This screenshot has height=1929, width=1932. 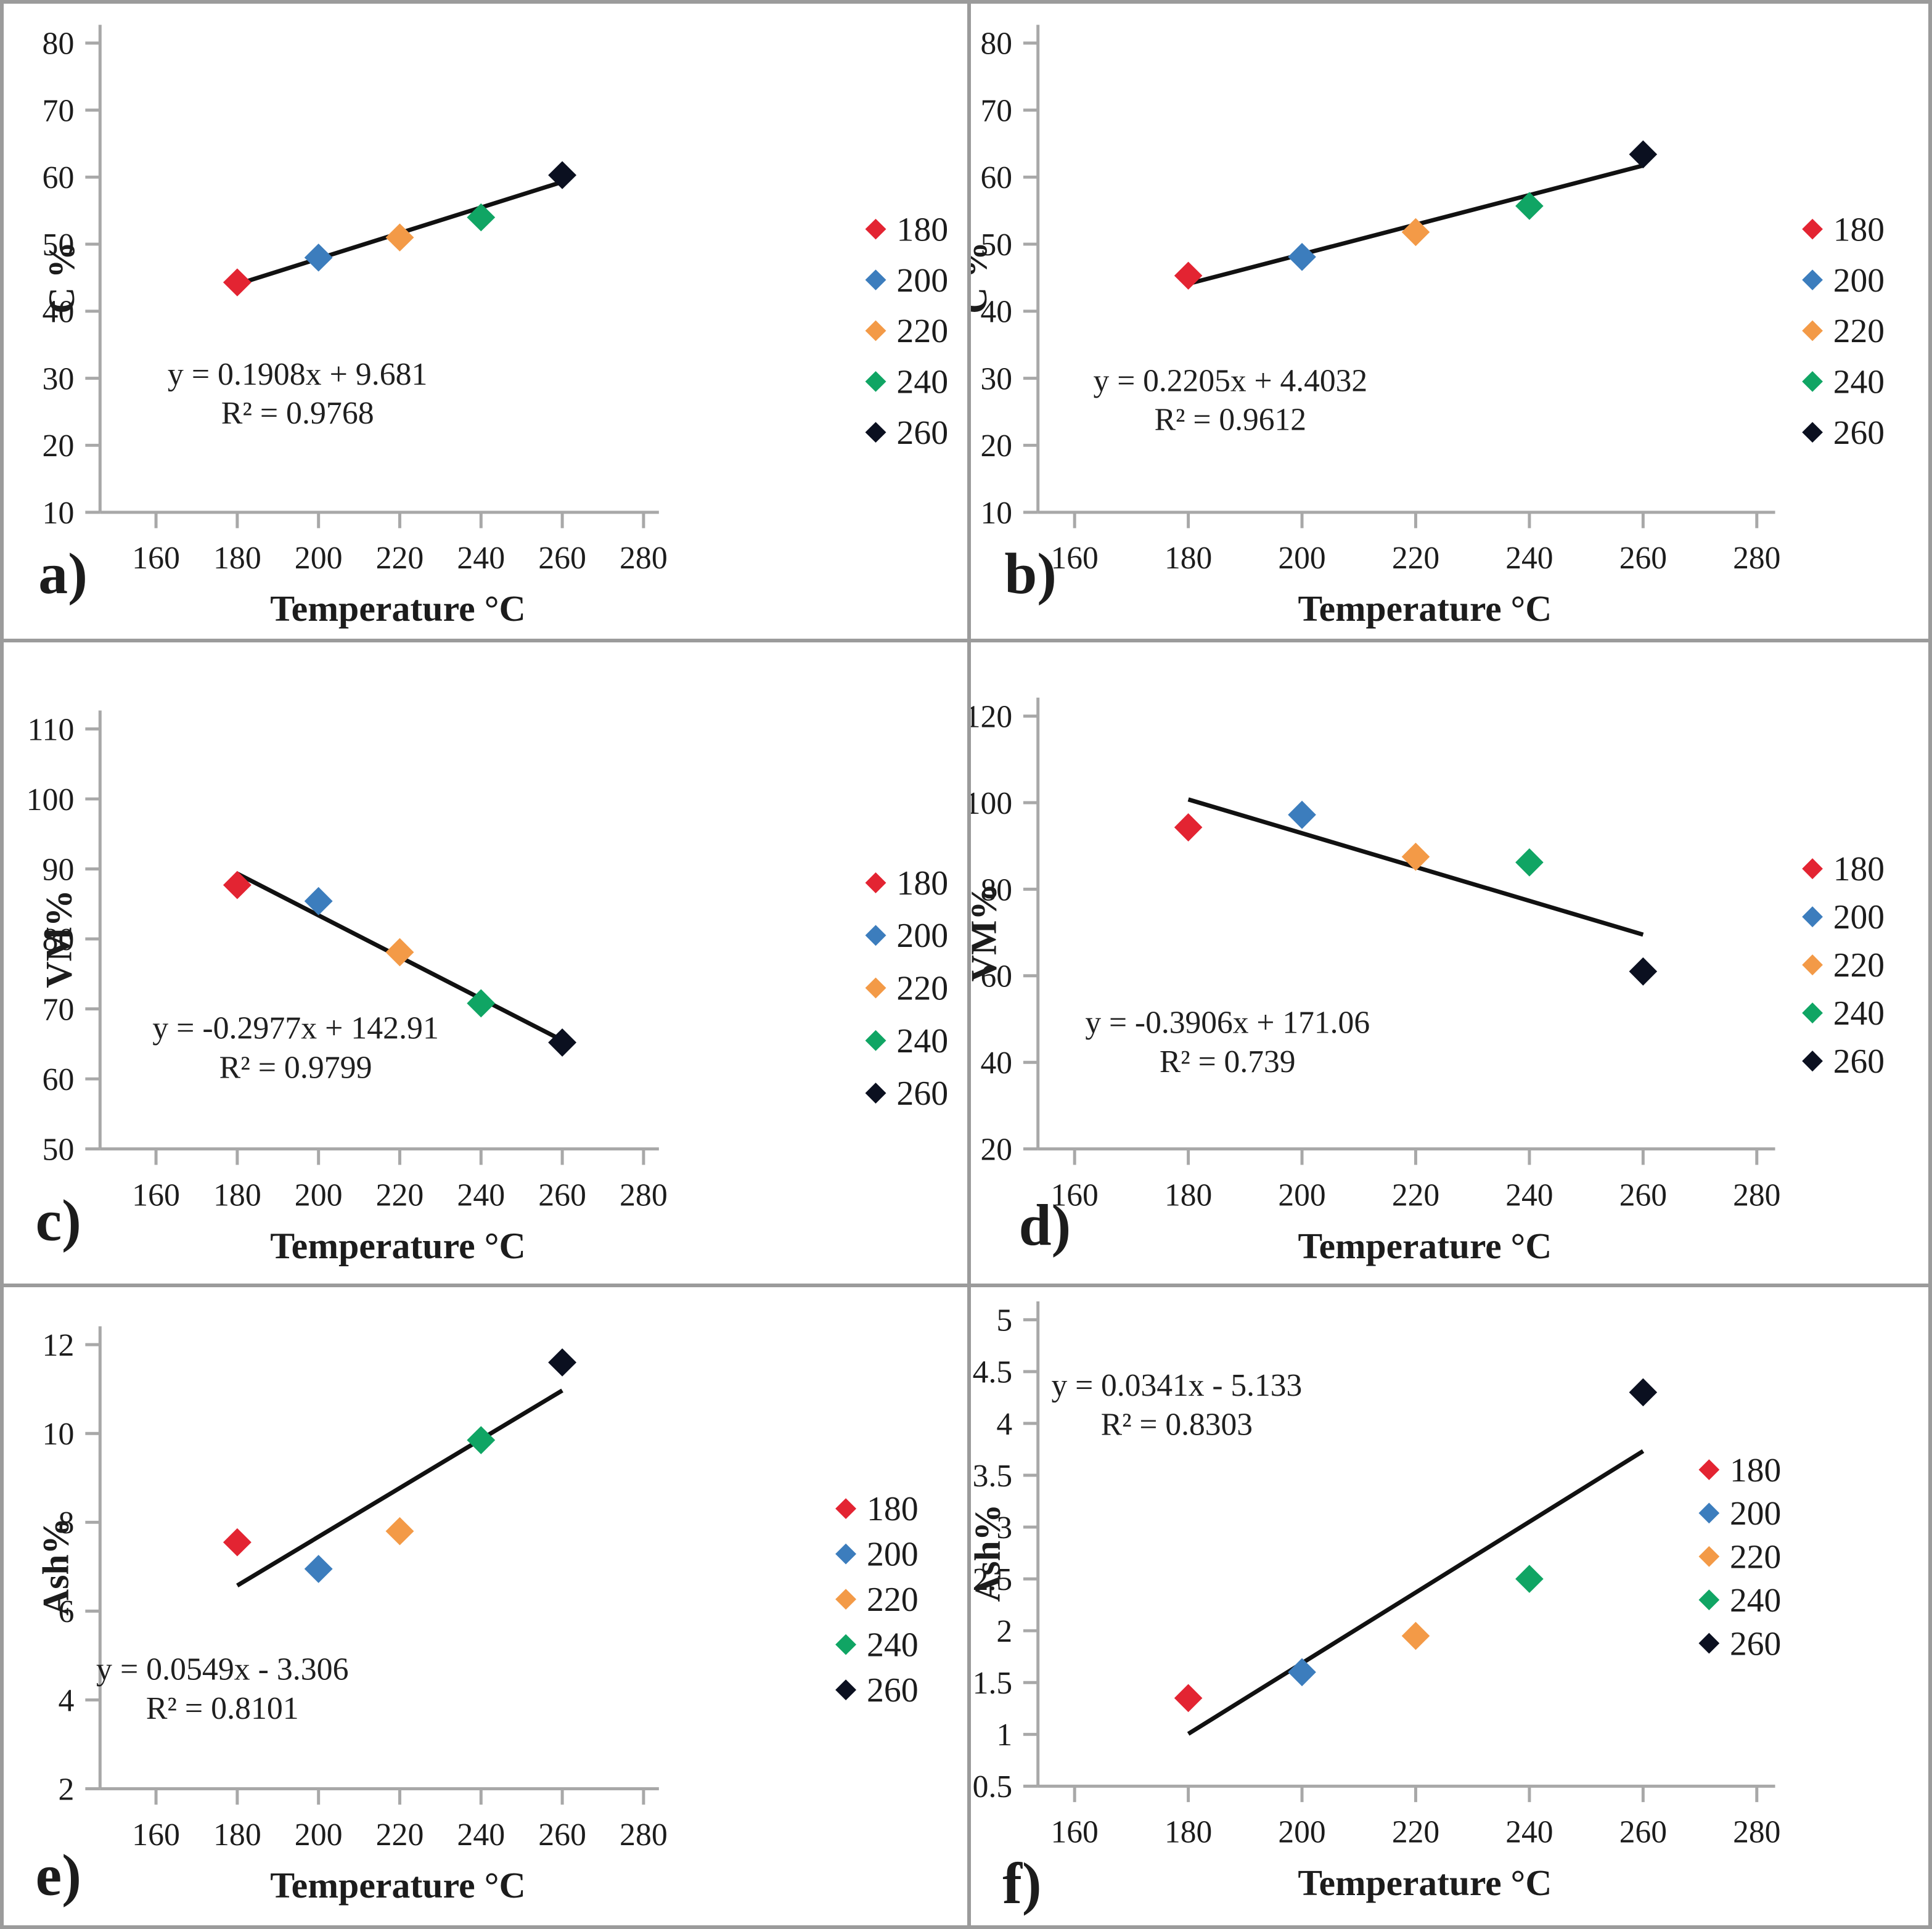 I want to click on r-squared: R² = 0.8101, so click(x=222, y=1708).